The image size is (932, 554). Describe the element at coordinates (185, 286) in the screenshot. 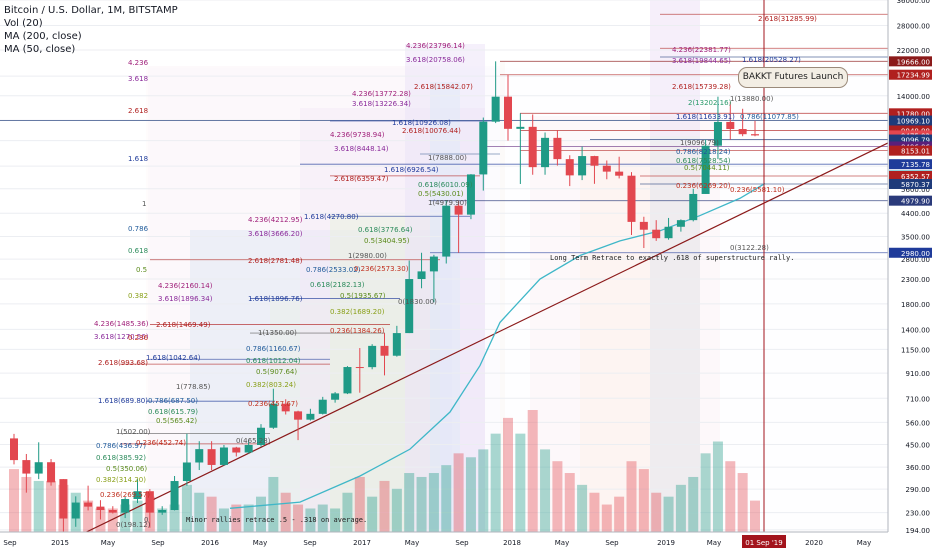

I see `fib-label: 4.236(2160.14)` at that location.